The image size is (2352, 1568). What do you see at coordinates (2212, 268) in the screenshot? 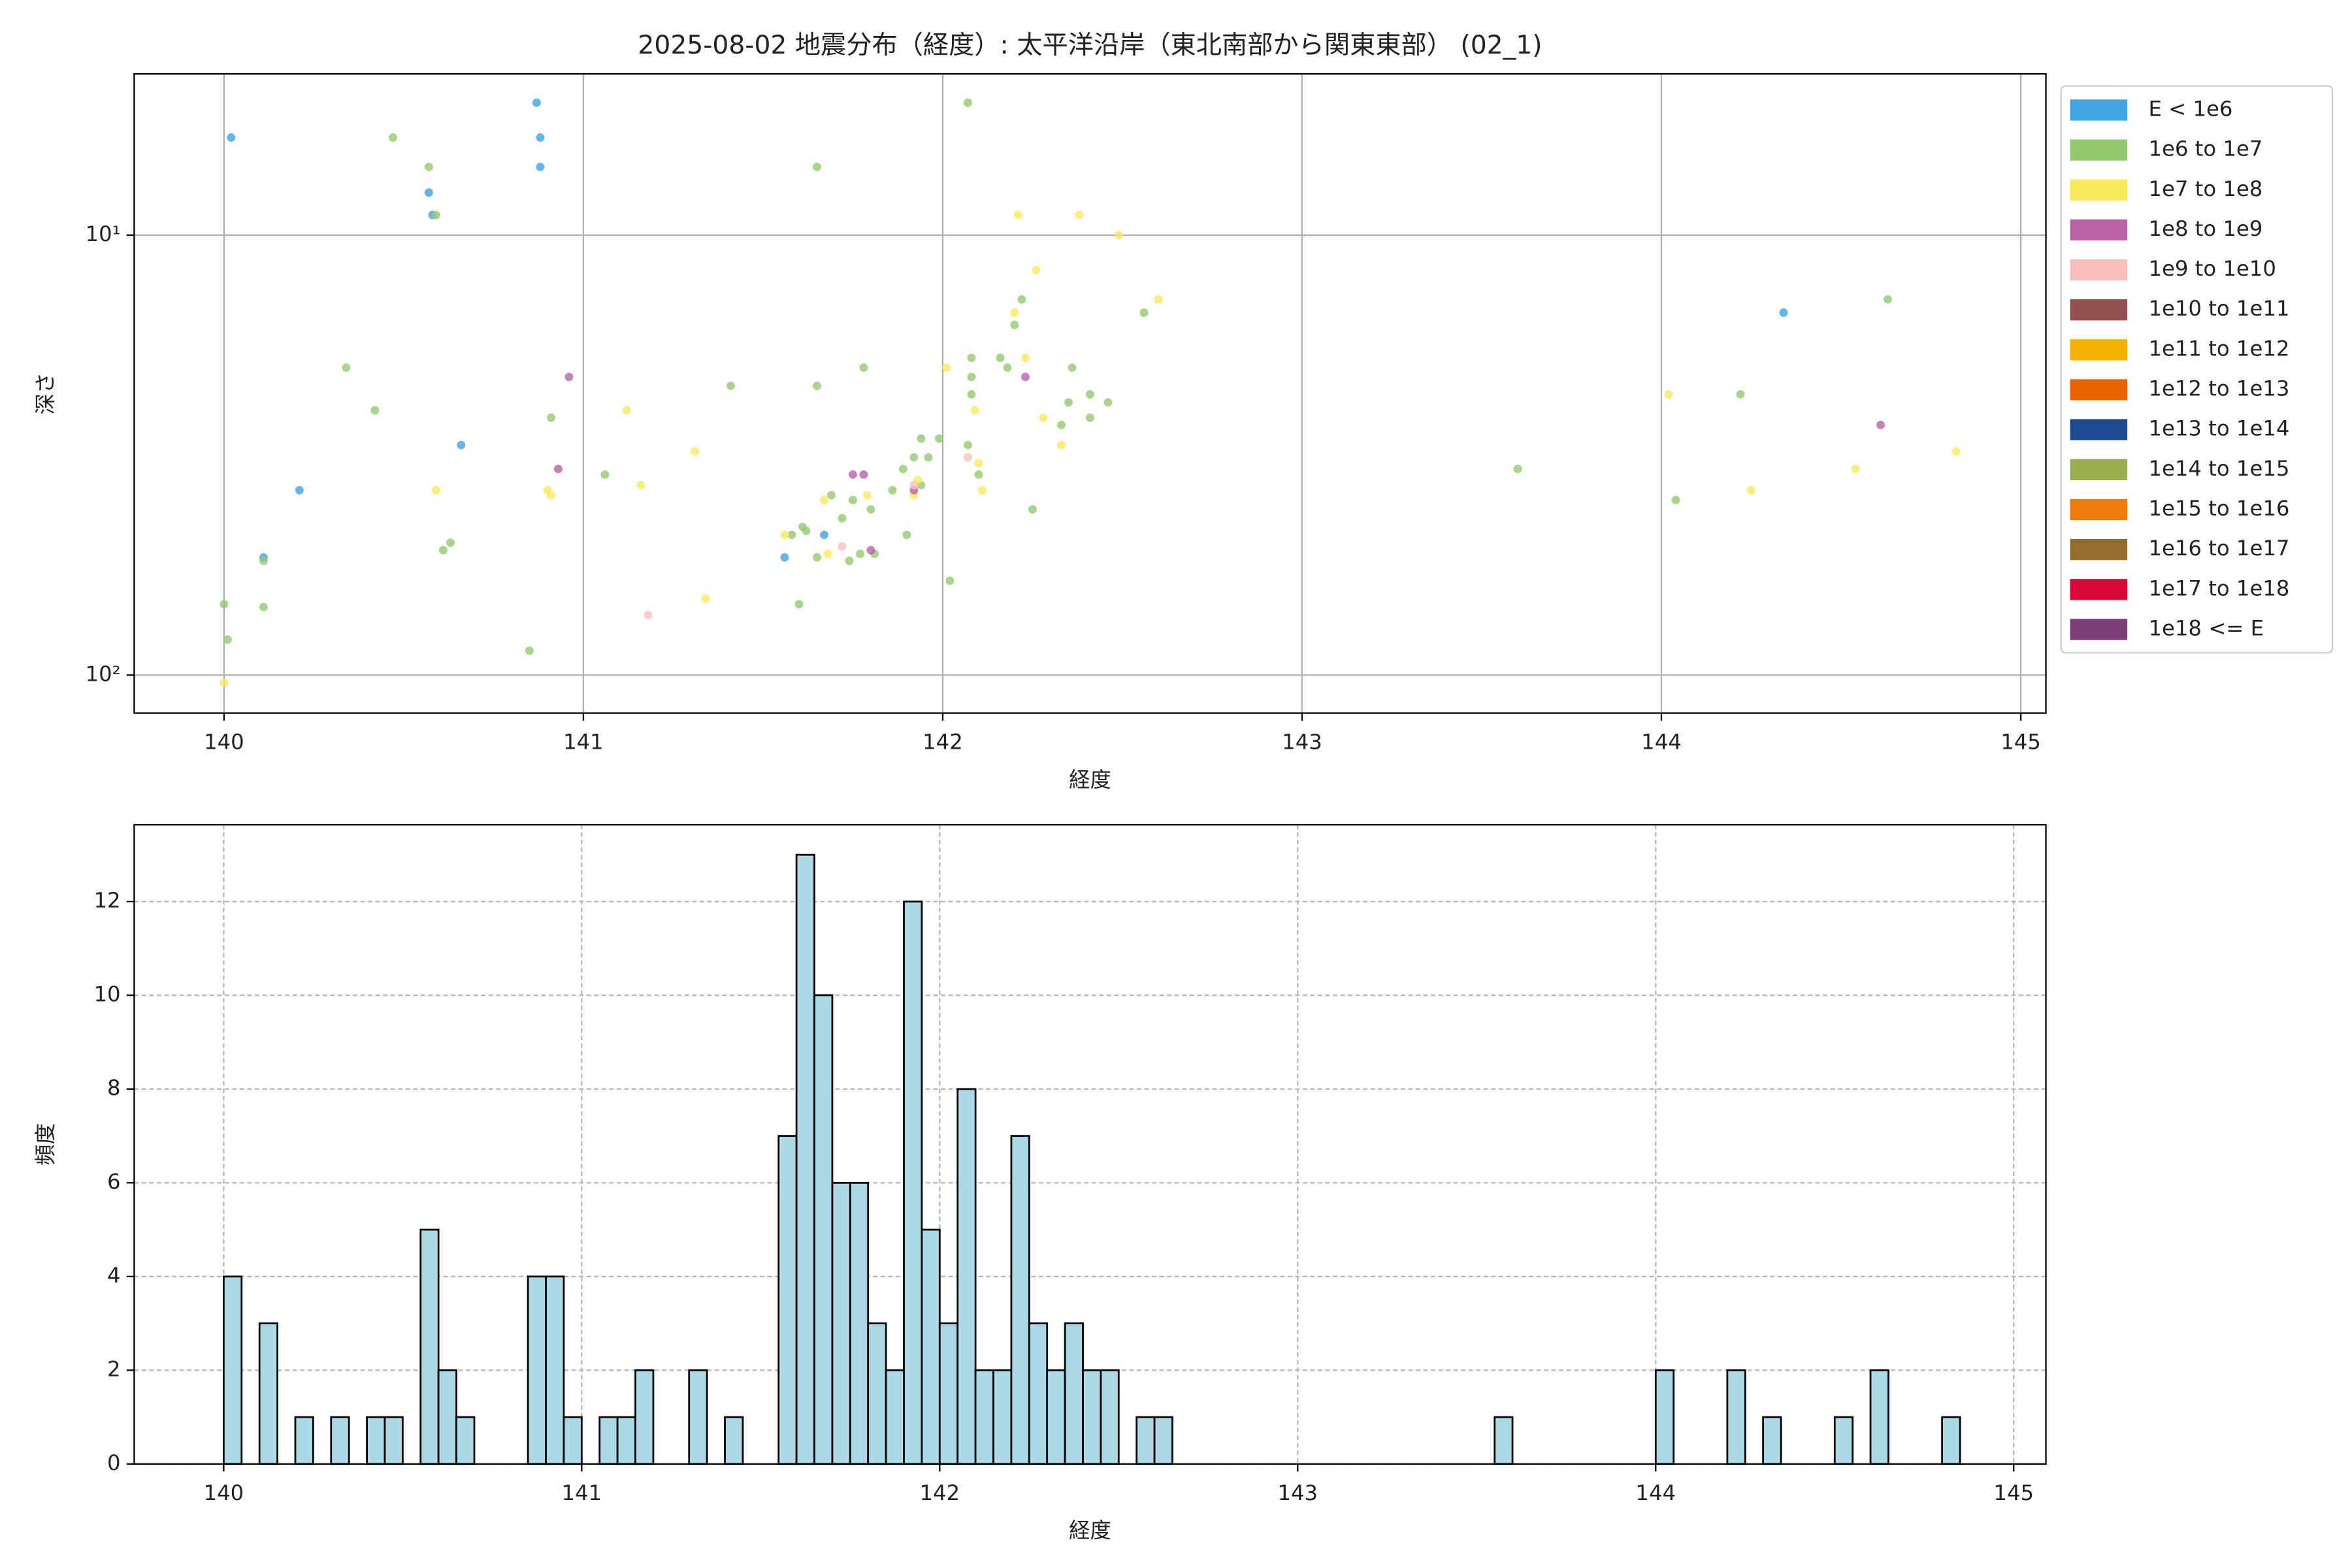
I see `legend-label: 1e9 to 1e10` at bounding box center [2212, 268].